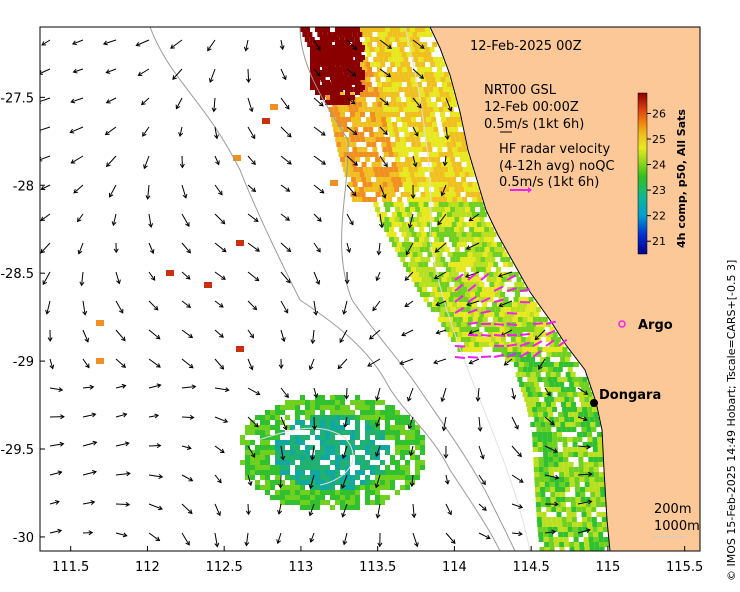 This screenshot has width=740, height=592. What do you see at coordinates (659, 190) in the screenshot?
I see `colorbar-tick-label: 23` at bounding box center [659, 190].